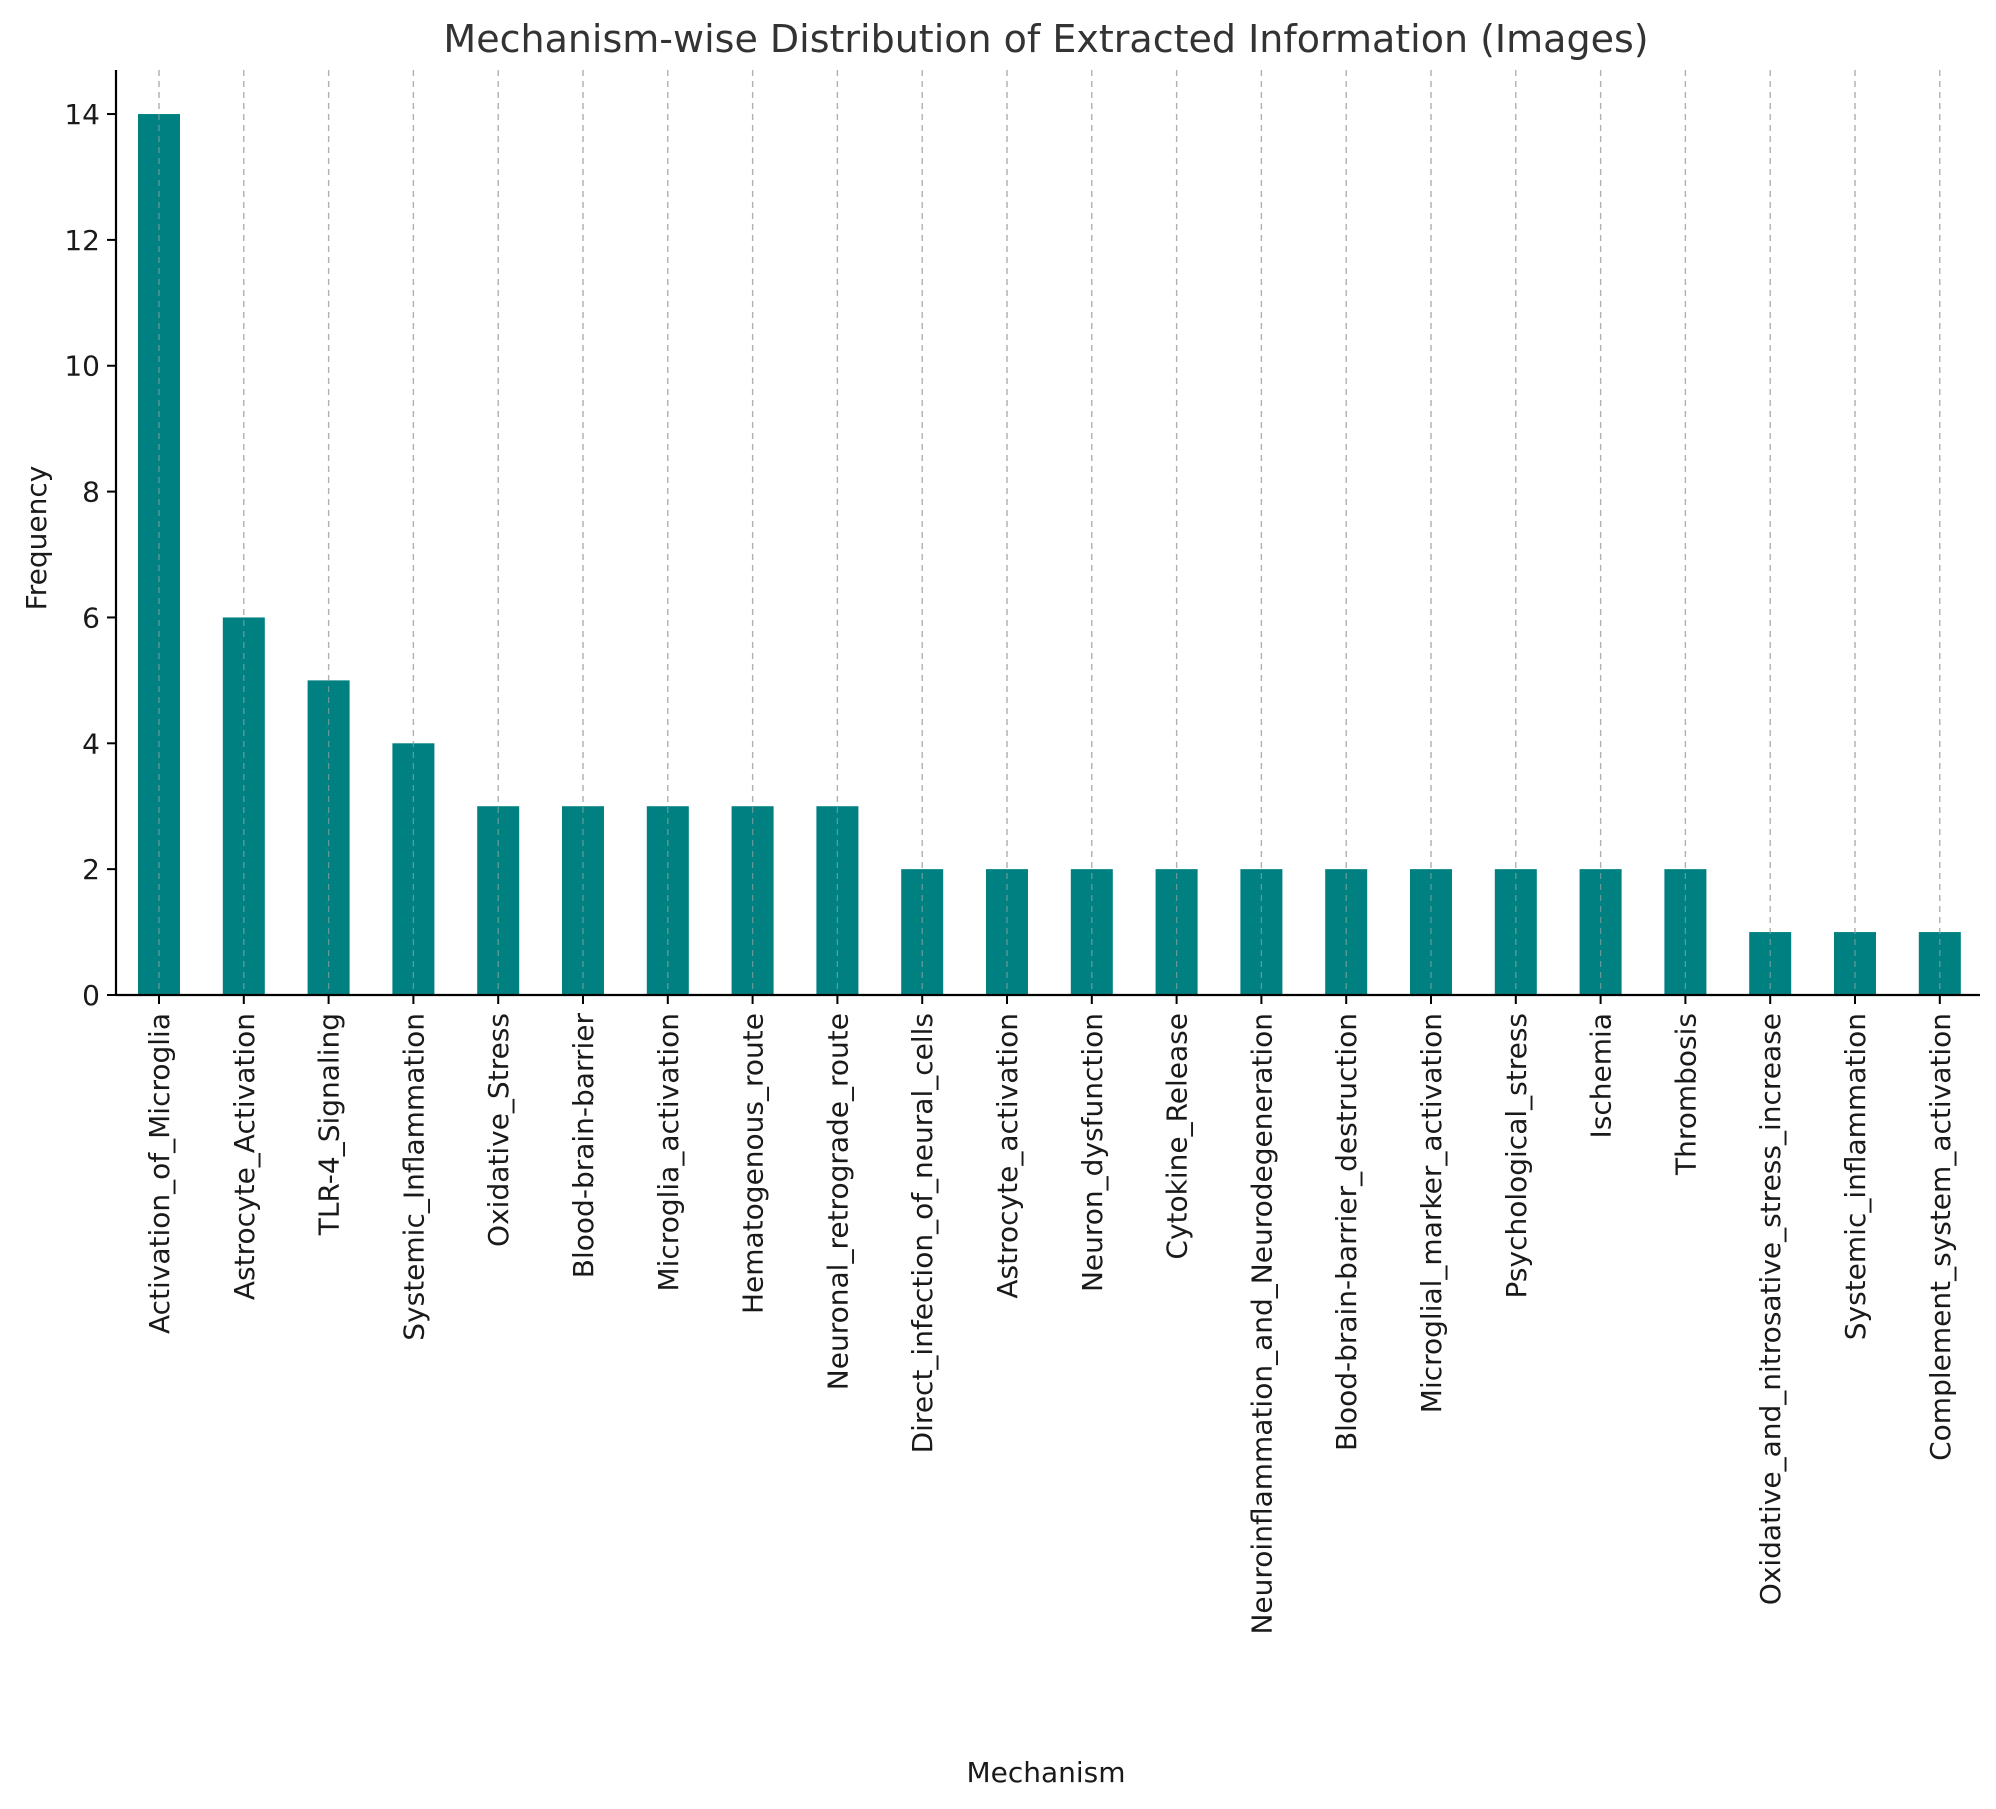 This screenshot has height=1809, width=1996. Describe the element at coordinates (91, 869) in the screenshot. I see `y-tick-label: 2` at that location.